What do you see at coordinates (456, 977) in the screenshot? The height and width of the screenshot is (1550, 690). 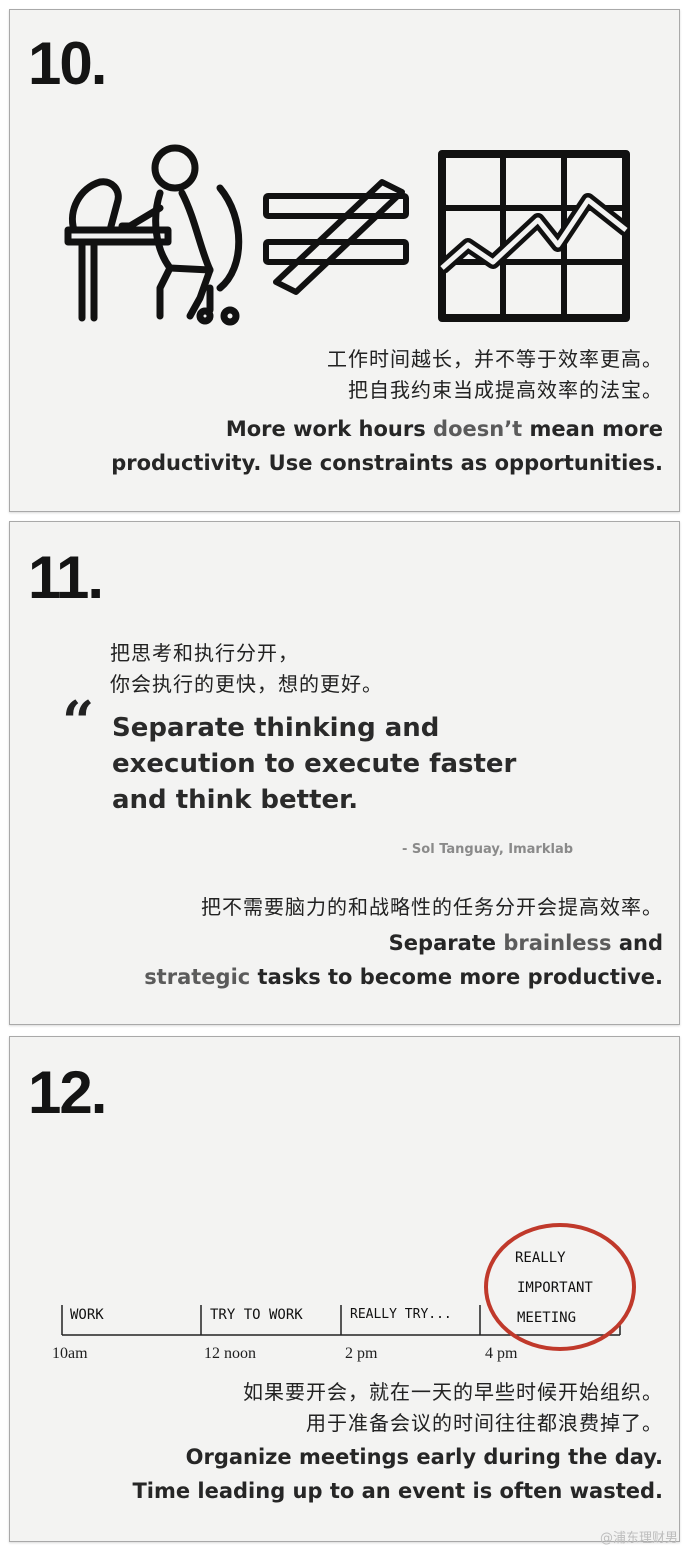 I see `en-segment: tasks to become more productive.` at bounding box center [456, 977].